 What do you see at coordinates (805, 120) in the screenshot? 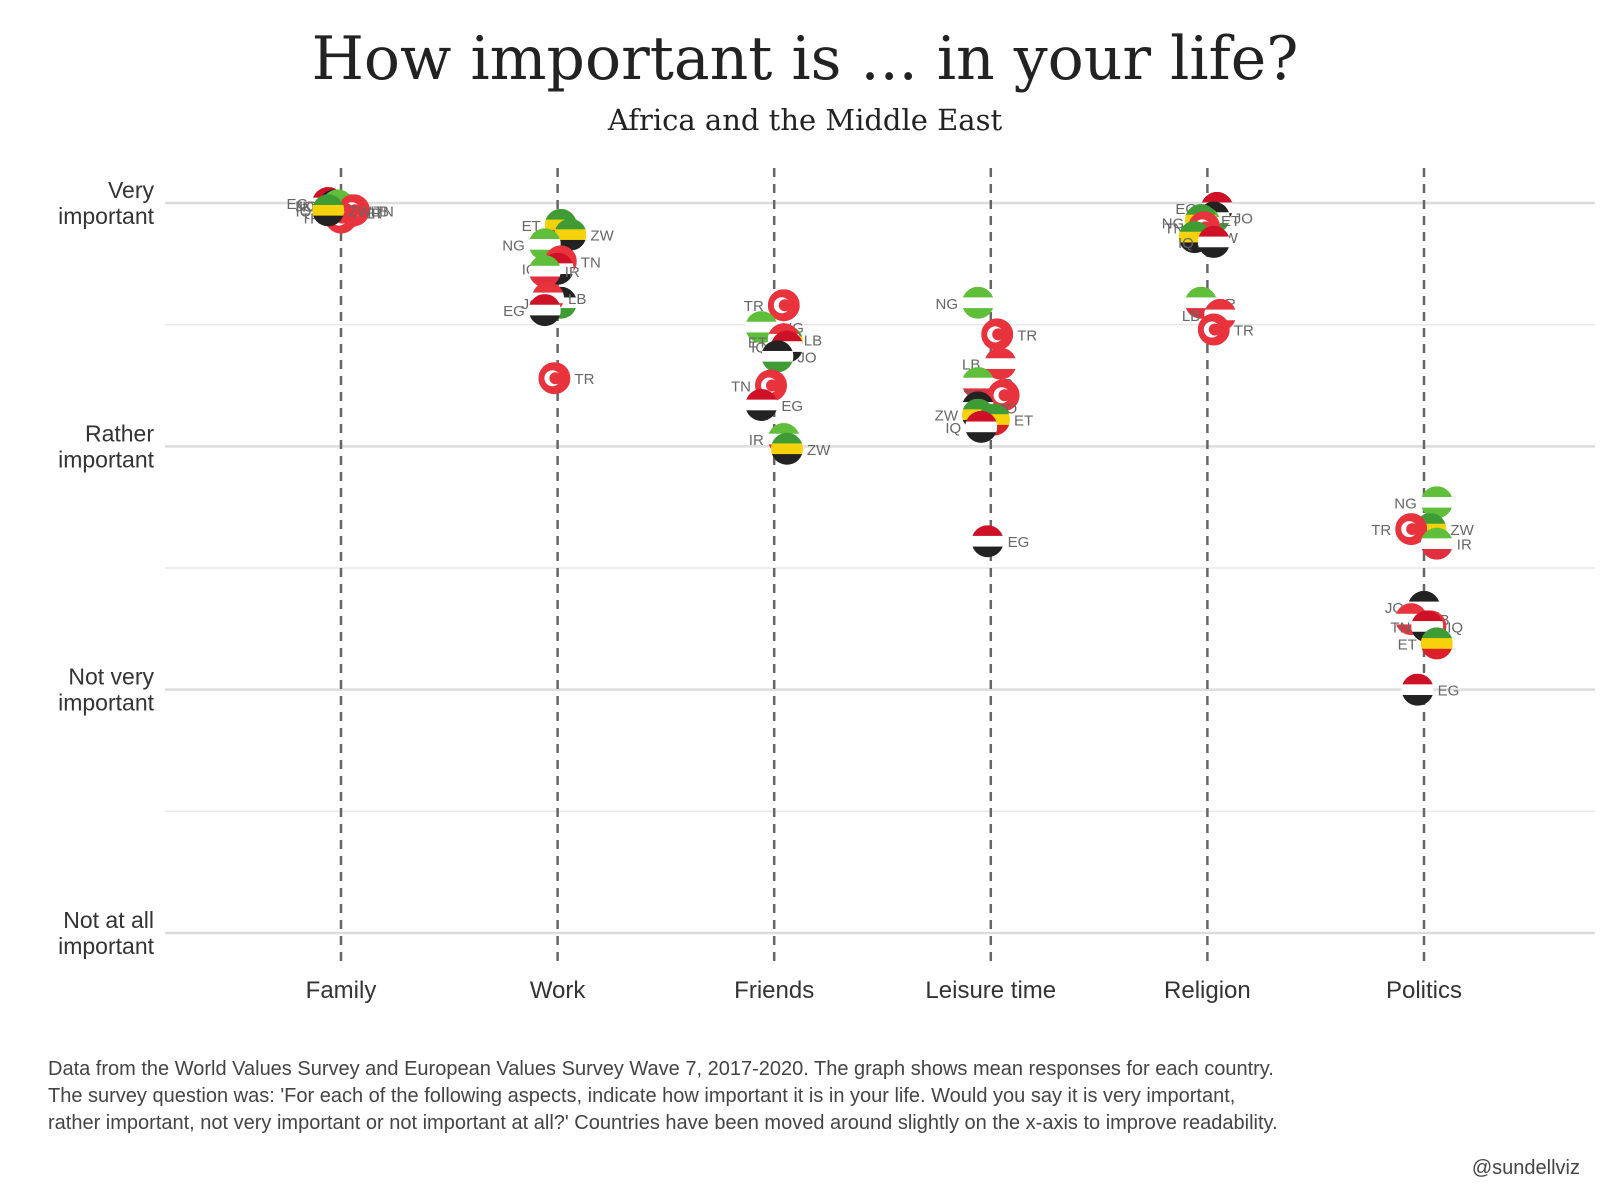
I see `chart-subtitle: Africa and the Middle East` at bounding box center [805, 120].